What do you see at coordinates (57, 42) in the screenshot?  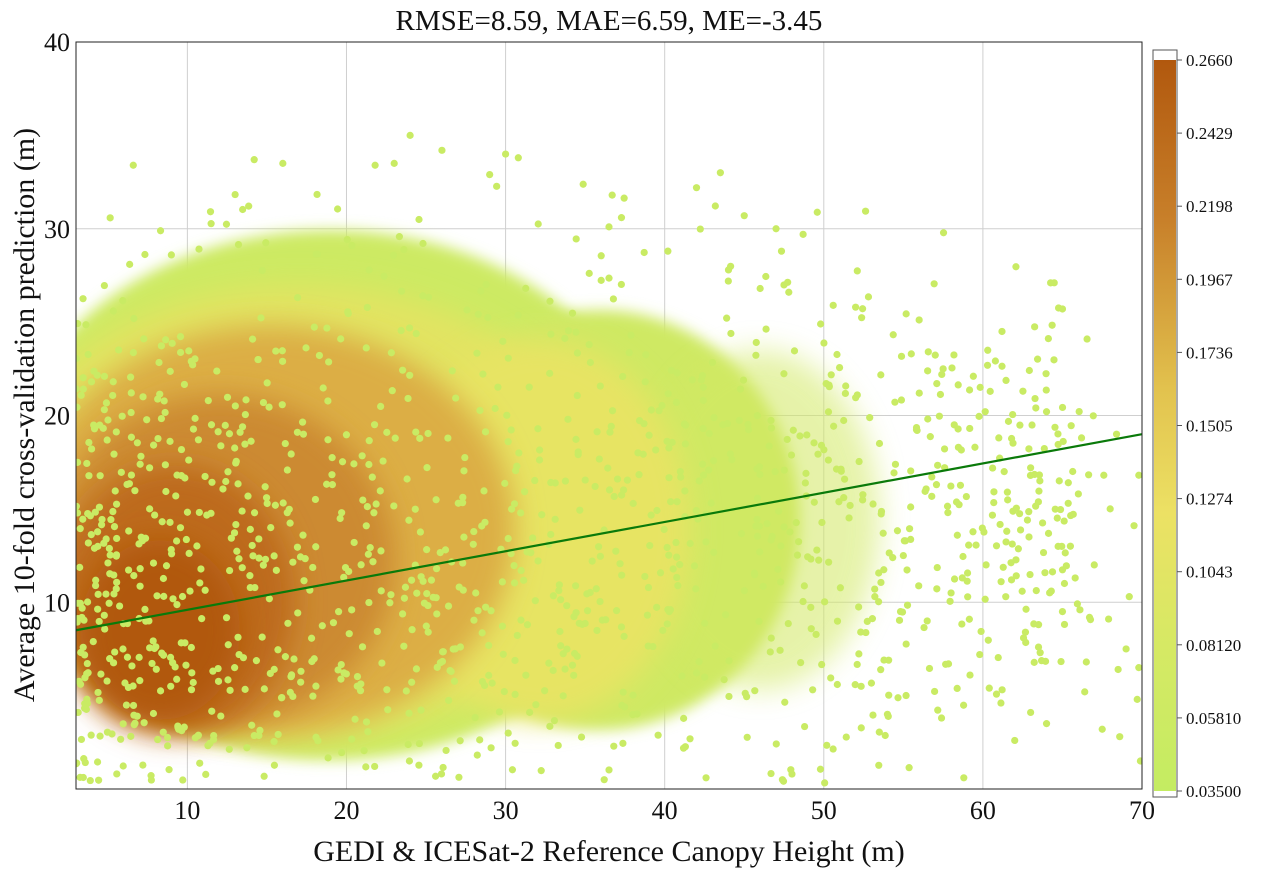 I see `y-tick-label: 40` at bounding box center [57, 42].